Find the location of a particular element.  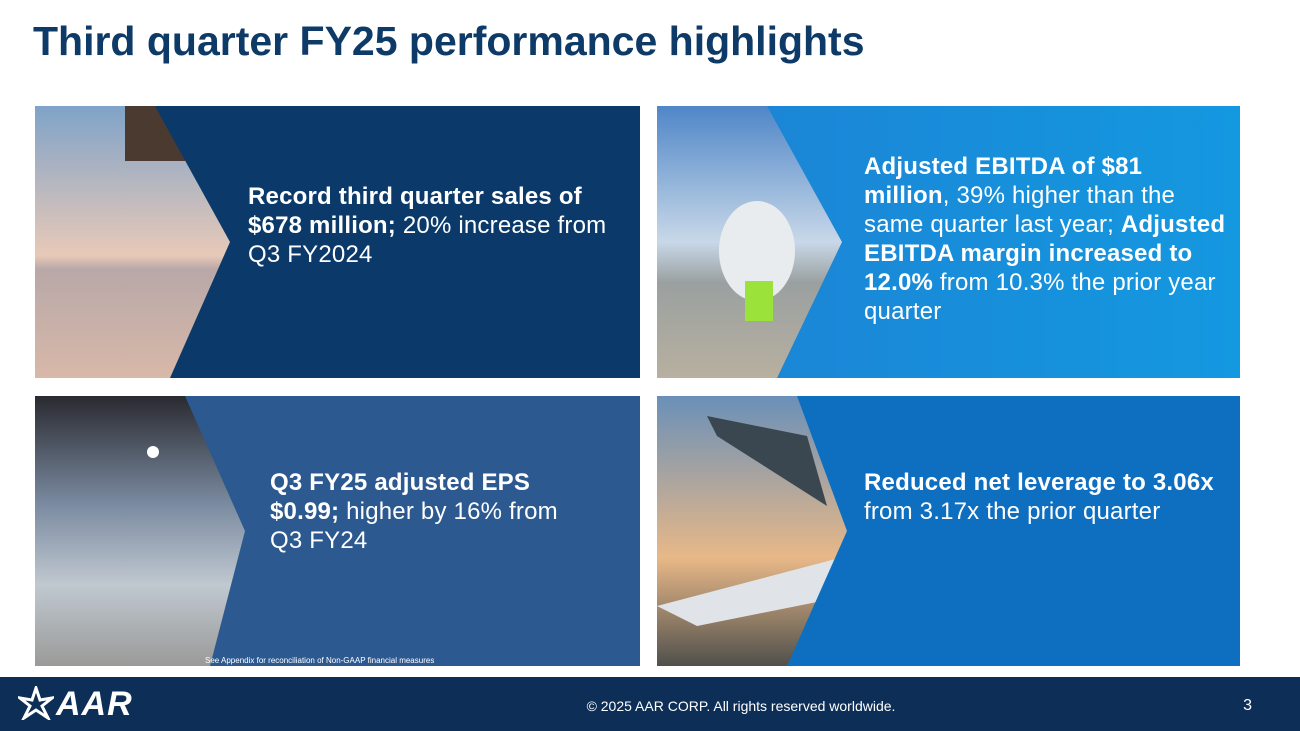

text: higher by 16% from Q3 FY24 is located at coordinates (414, 526).